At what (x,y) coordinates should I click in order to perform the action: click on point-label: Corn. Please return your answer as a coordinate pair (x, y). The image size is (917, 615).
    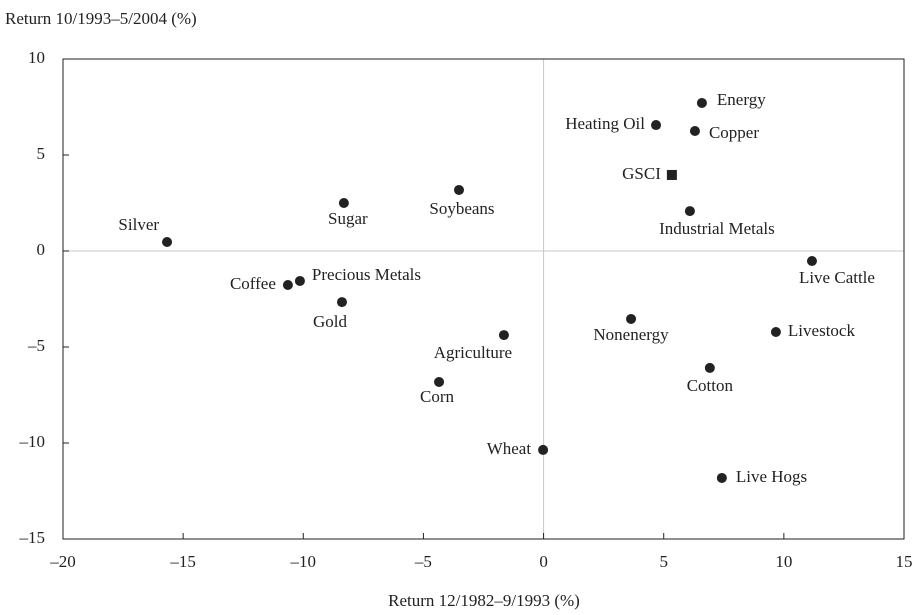
    Looking at the image, I should click on (437, 396).